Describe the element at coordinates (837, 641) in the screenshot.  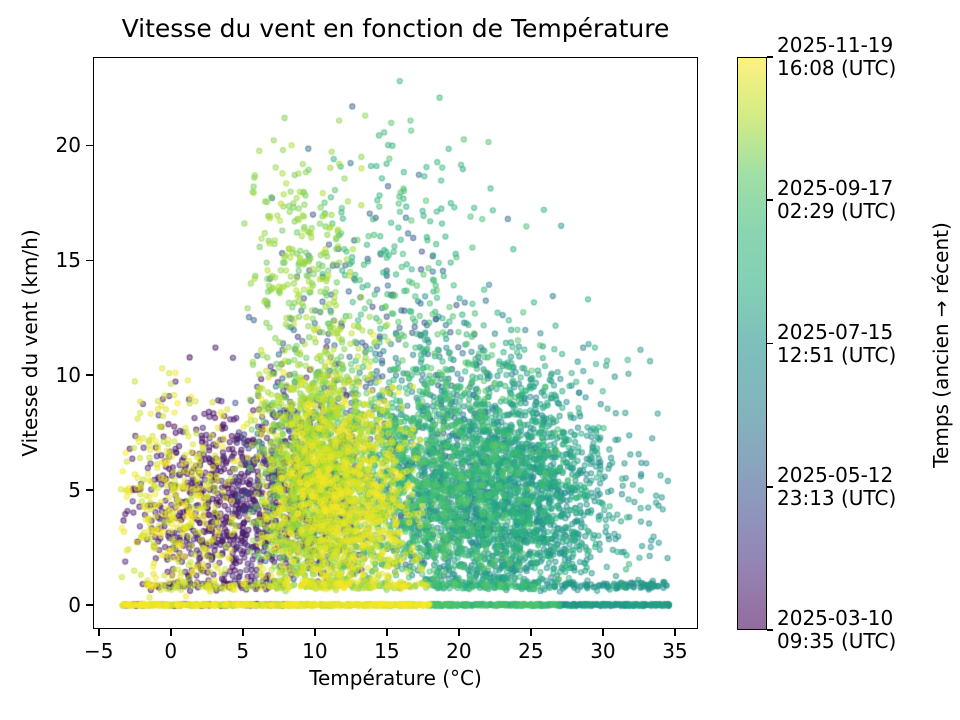
I see `colorbar-tick-line: 09:35 (UTC)` at that location.